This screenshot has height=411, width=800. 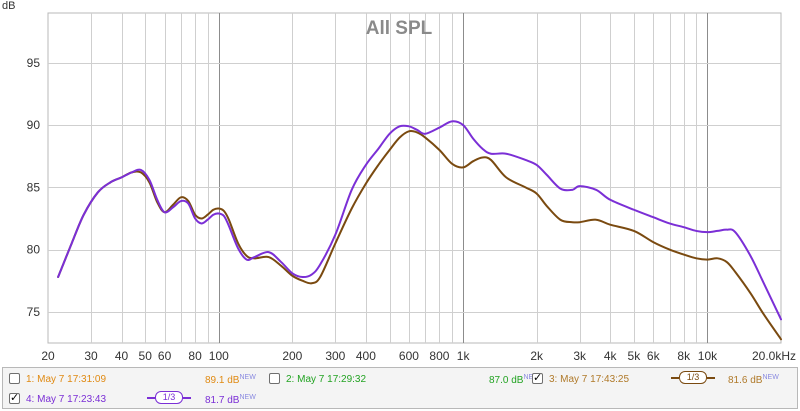 What do you see at coordinates (326, 379) in the screenshot?
I see `legend-label-2: 2: May 7 17:29:32` at bounding box center [326, 379].